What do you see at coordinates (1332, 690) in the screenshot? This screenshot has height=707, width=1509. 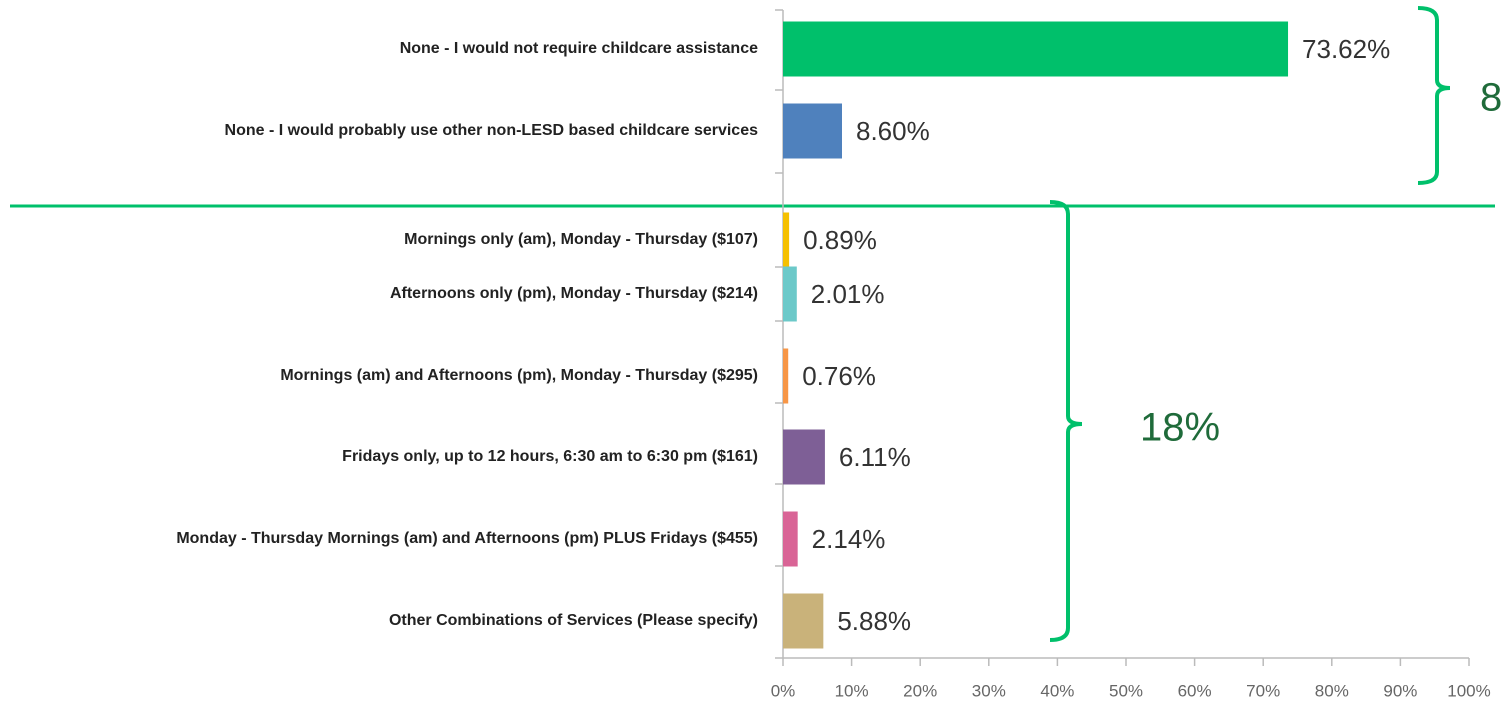 I see `x-tick-label: 80%` at bounding box center [1332, 690].